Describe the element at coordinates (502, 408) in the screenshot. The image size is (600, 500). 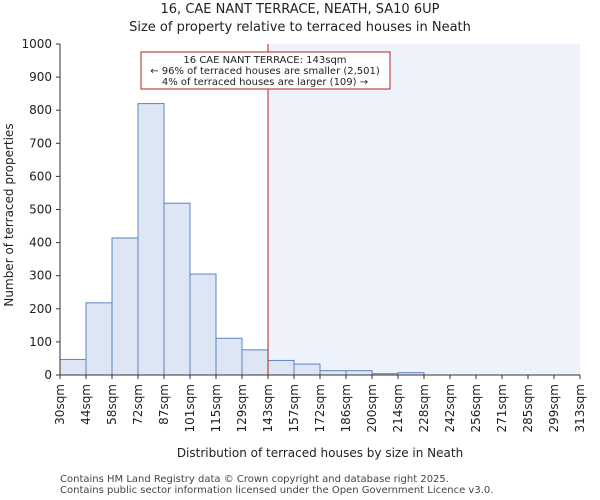
I see `x-tick-label: 271sqm` at that location.